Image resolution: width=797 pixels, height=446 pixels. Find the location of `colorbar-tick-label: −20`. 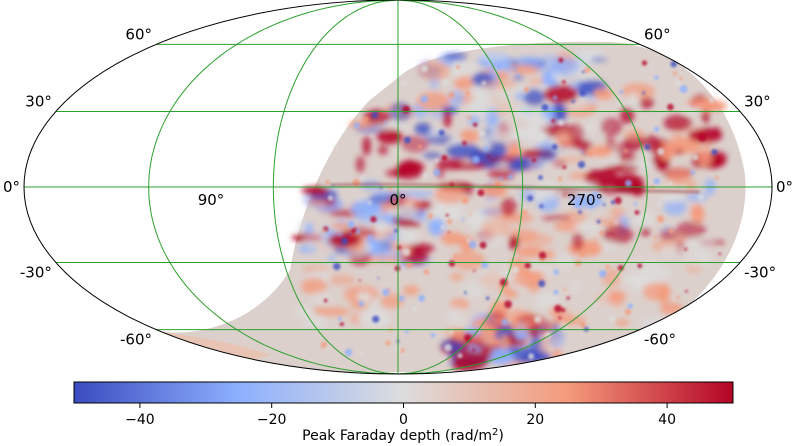

colorbar-tick-label: −20 is located at coordinates (272, 420).